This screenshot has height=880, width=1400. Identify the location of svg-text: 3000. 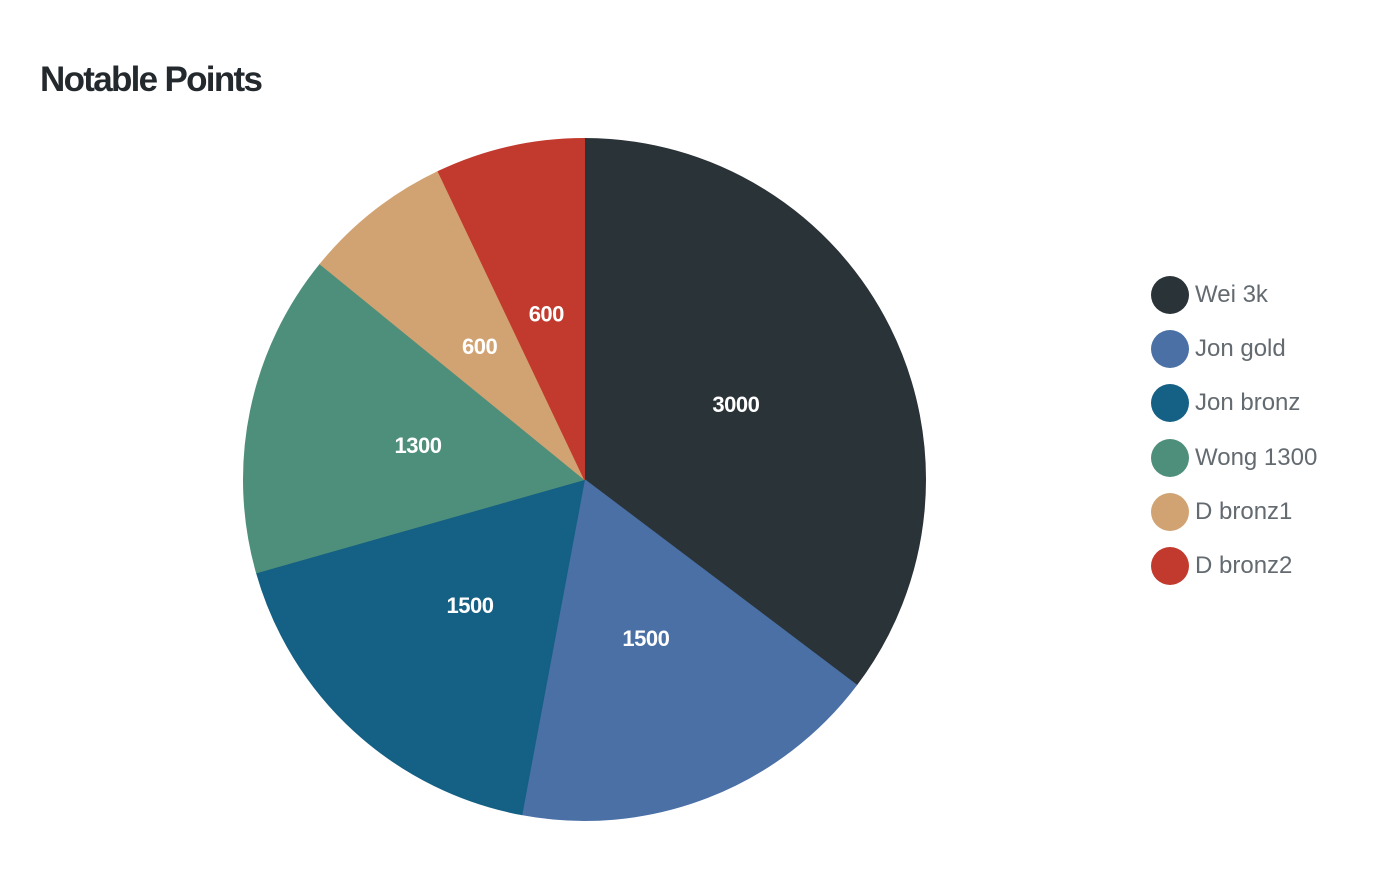
(735, 404).